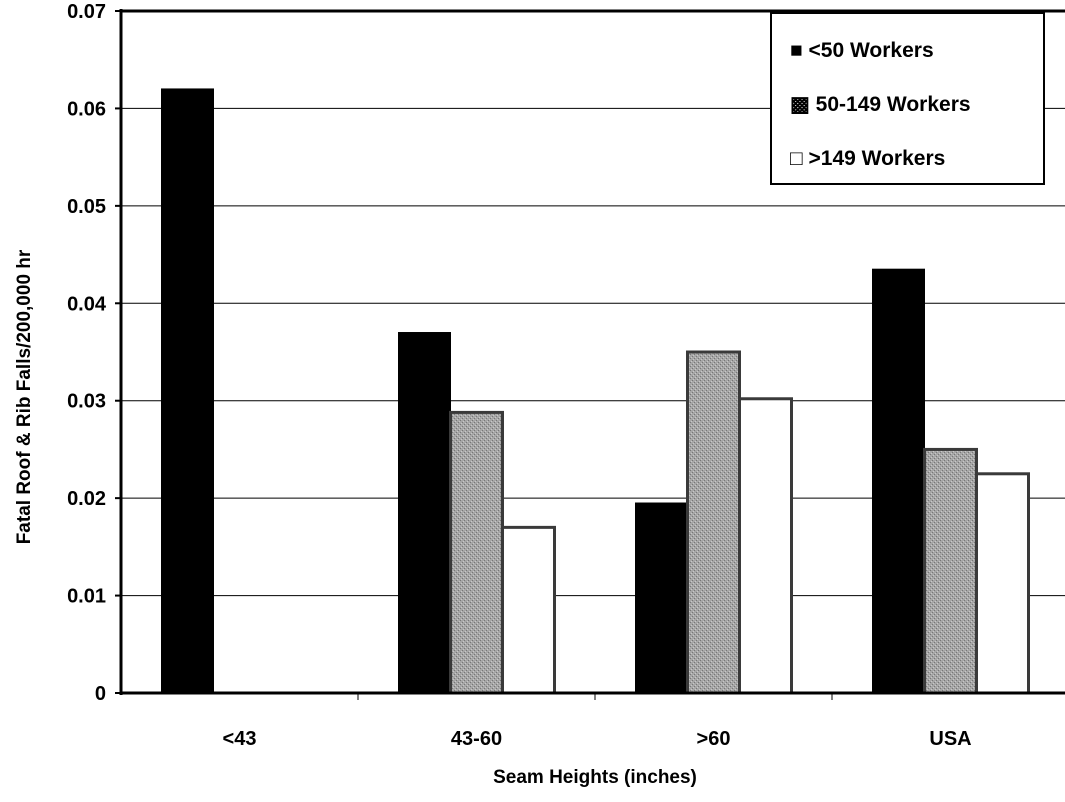 The image size is (1065, 802). Describe the element at coordinates (597, 739) in the screenshot. I see `x-tick-labels: <43 43-60 >60 USA` at that location.